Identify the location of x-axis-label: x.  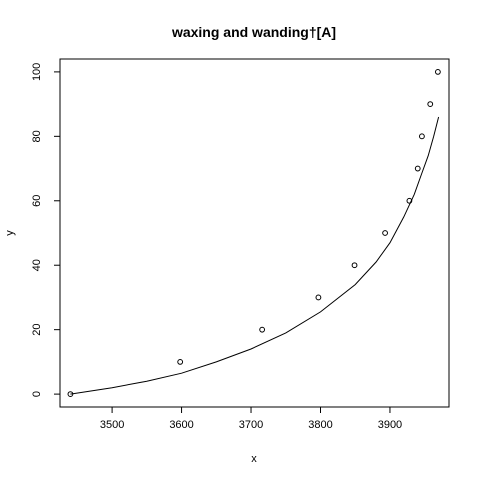
(254, 459).